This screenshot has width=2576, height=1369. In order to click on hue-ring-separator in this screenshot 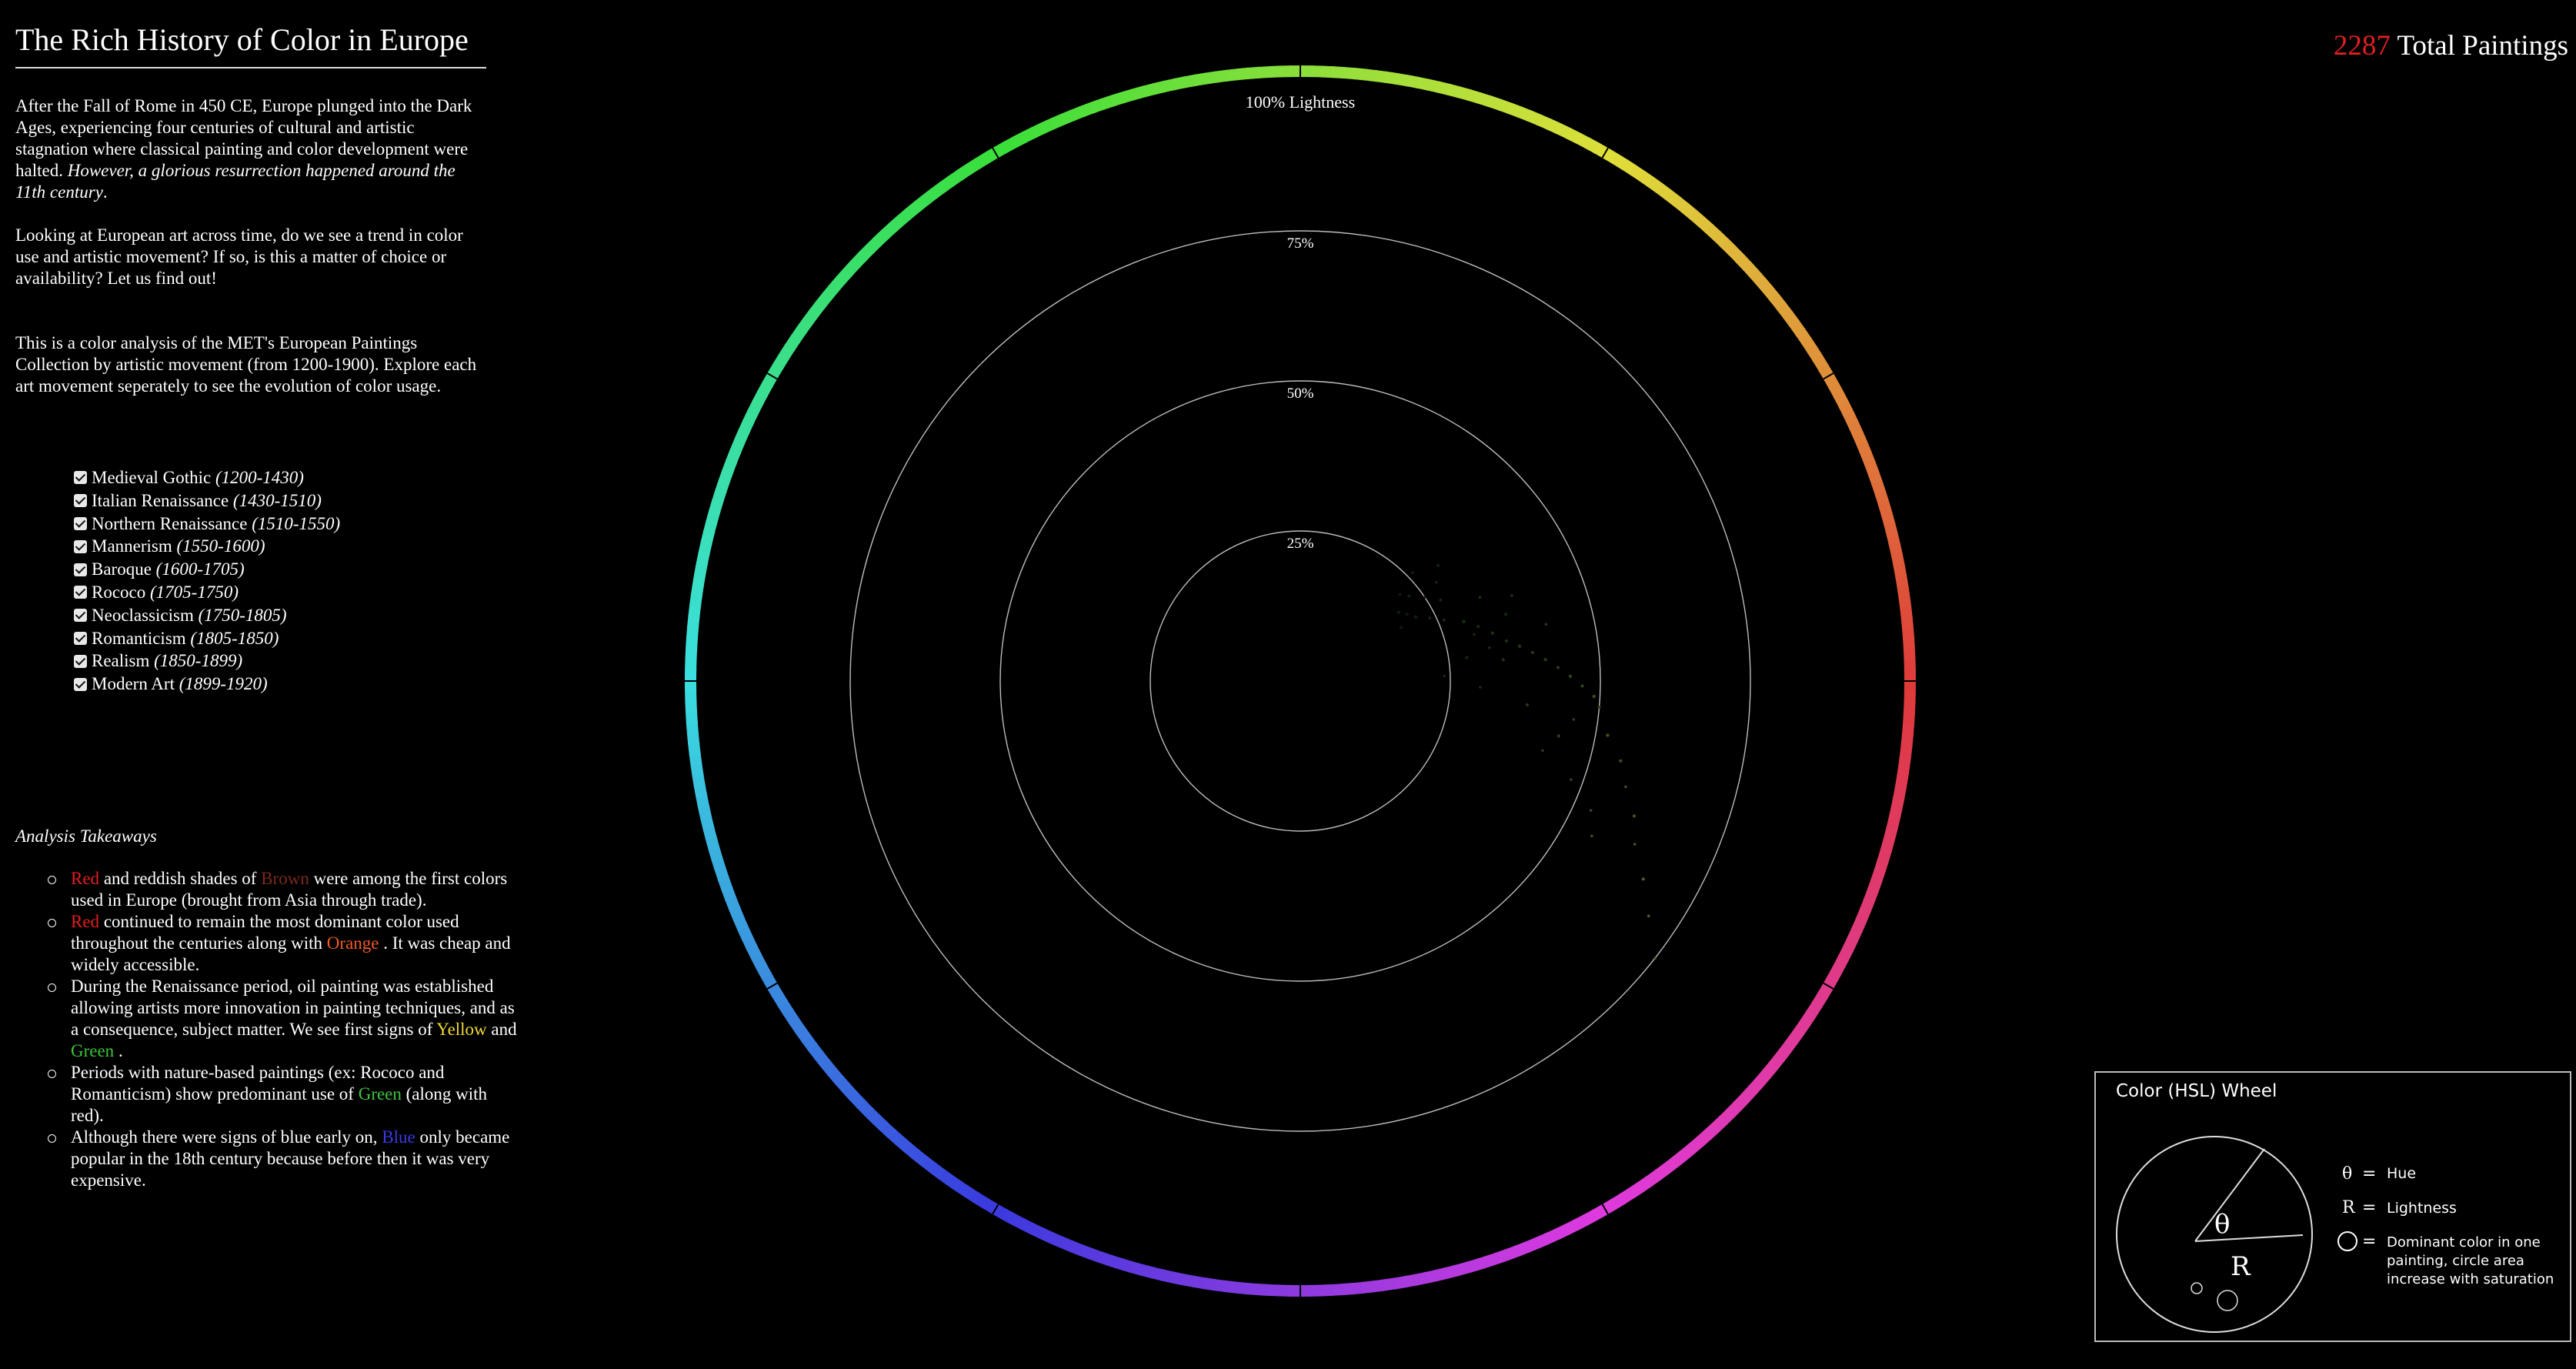, I will do `click(996, 1209)`.